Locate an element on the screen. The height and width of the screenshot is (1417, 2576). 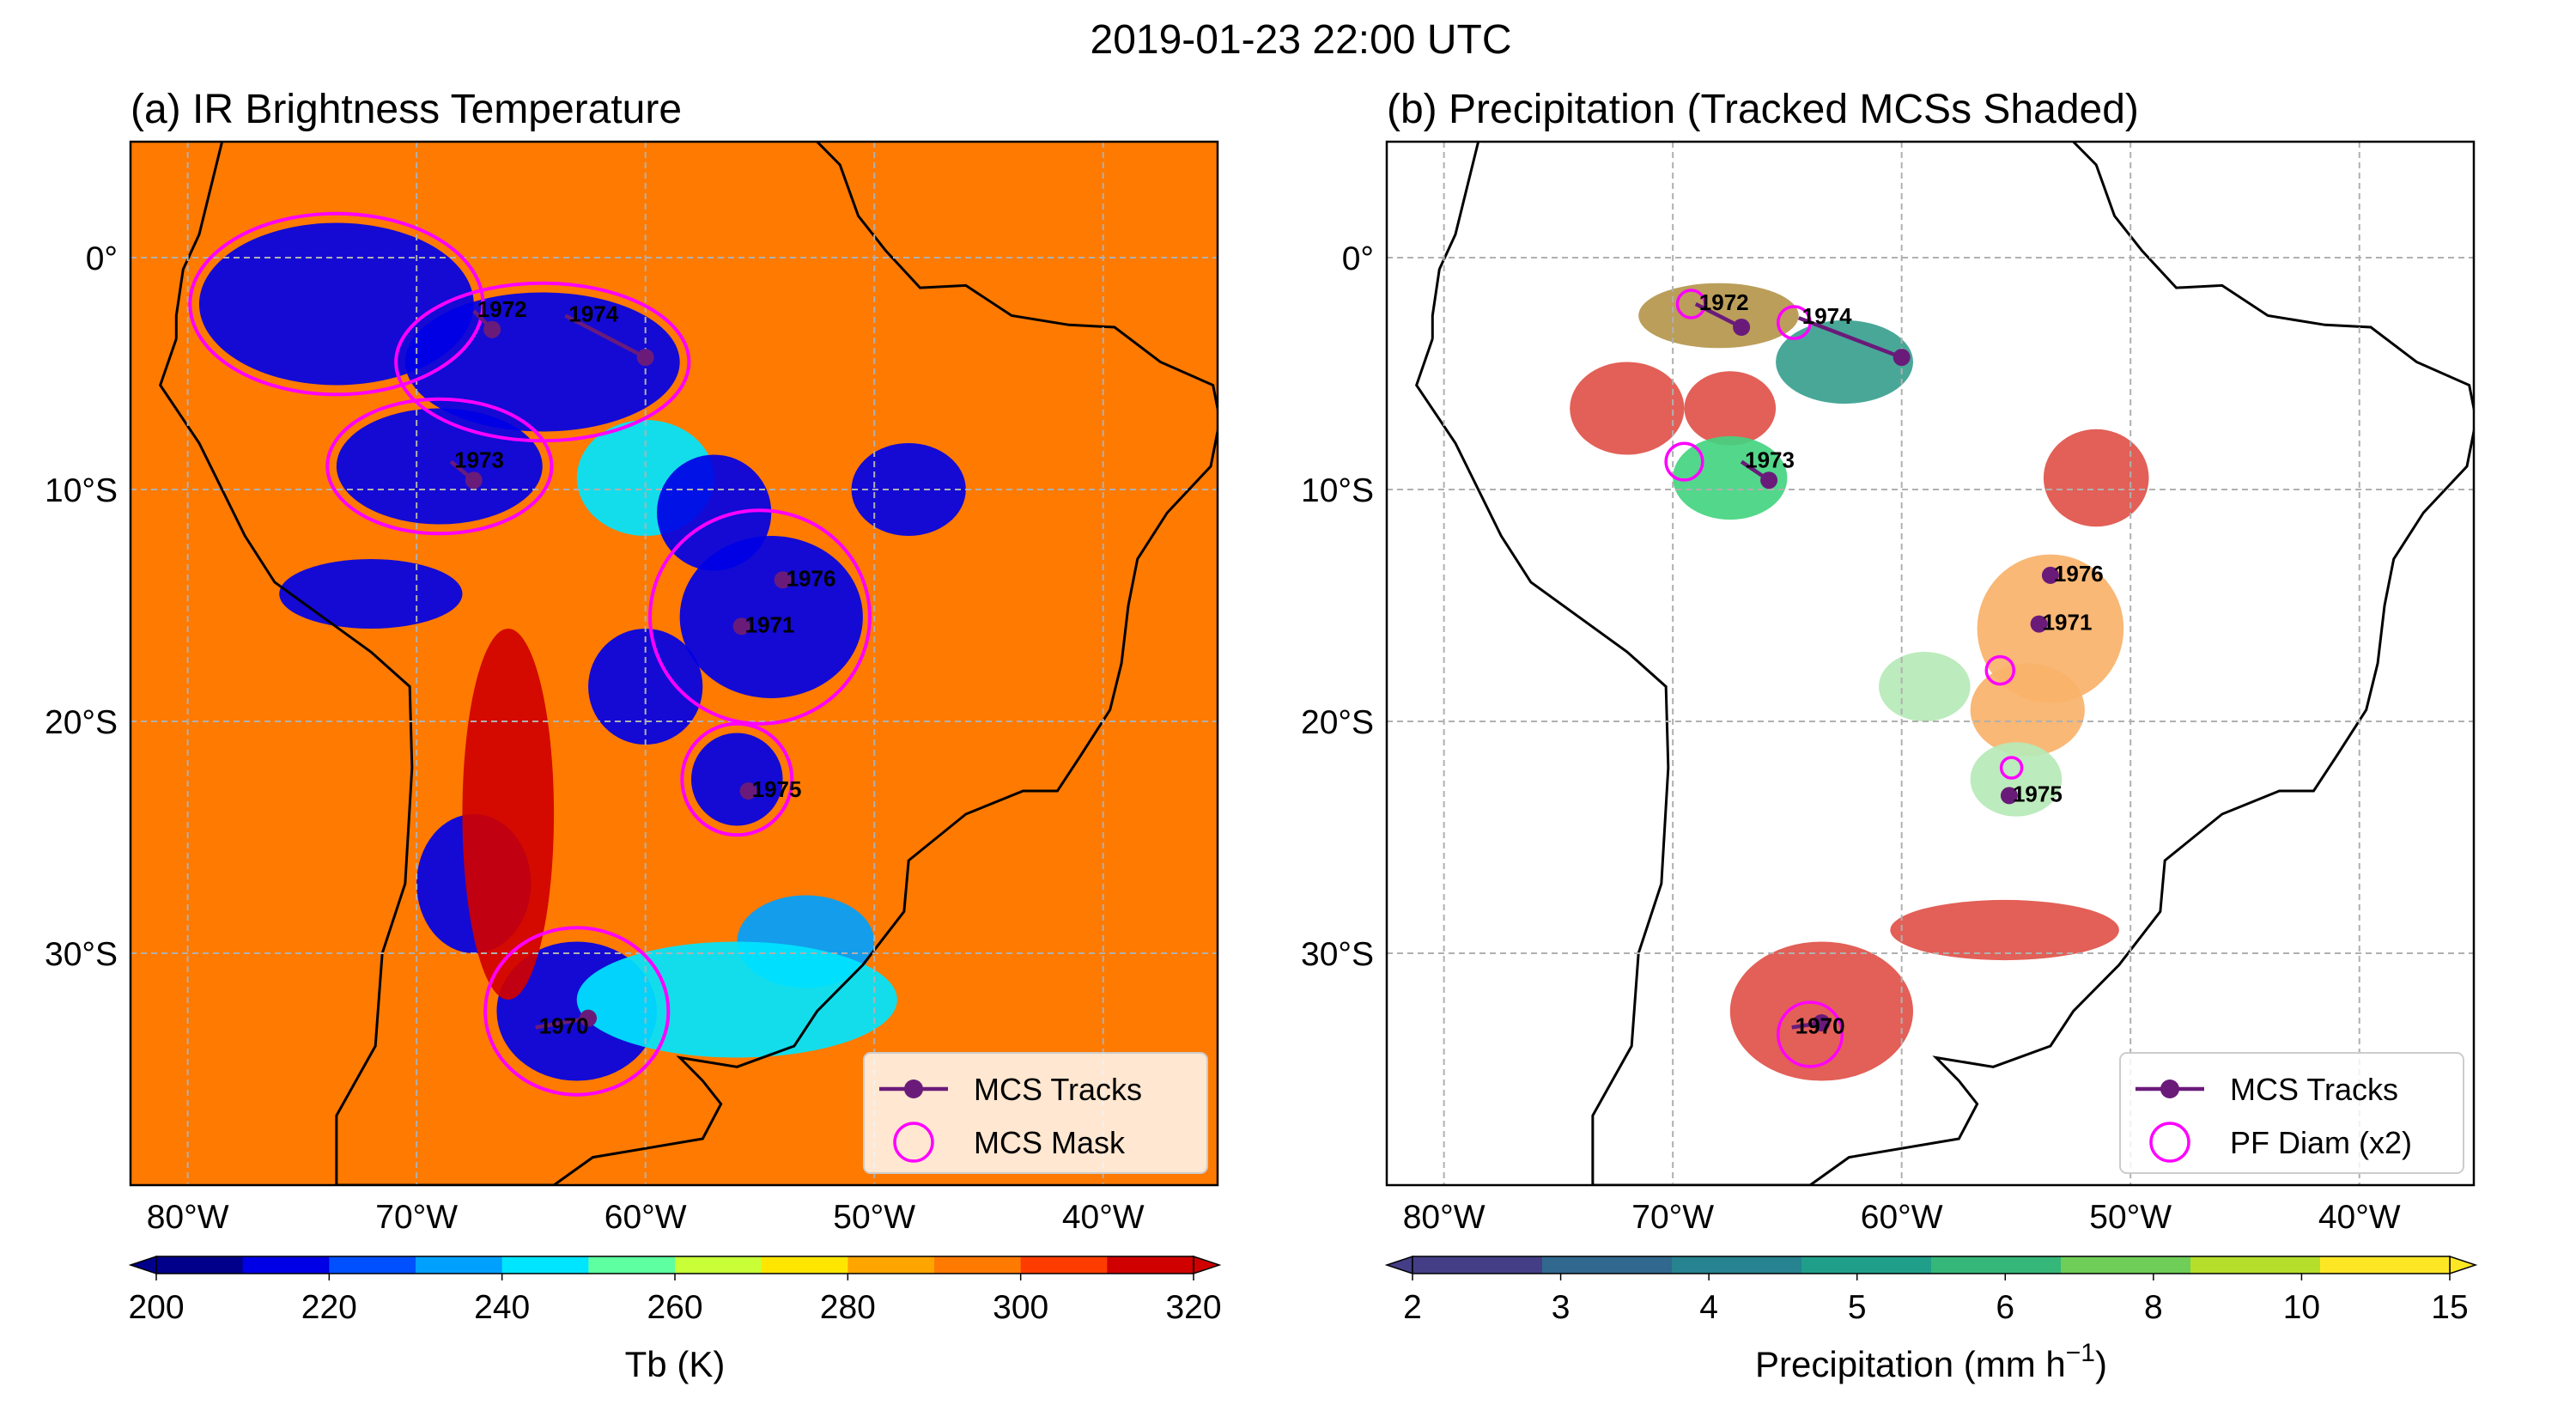
colorbar-label: Precipitation (mm h−1) is located at coordinates (1931, 1361).